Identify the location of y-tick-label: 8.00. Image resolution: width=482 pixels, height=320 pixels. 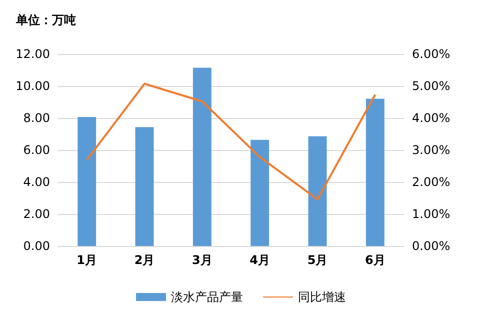
(36, 118).